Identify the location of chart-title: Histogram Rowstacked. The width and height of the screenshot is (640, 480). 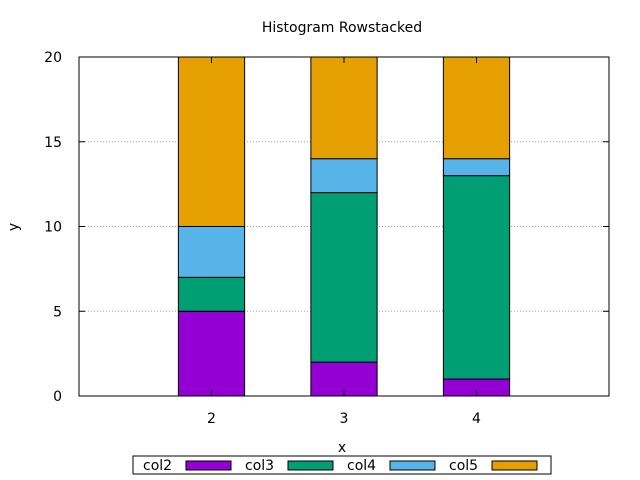
(342, 28).